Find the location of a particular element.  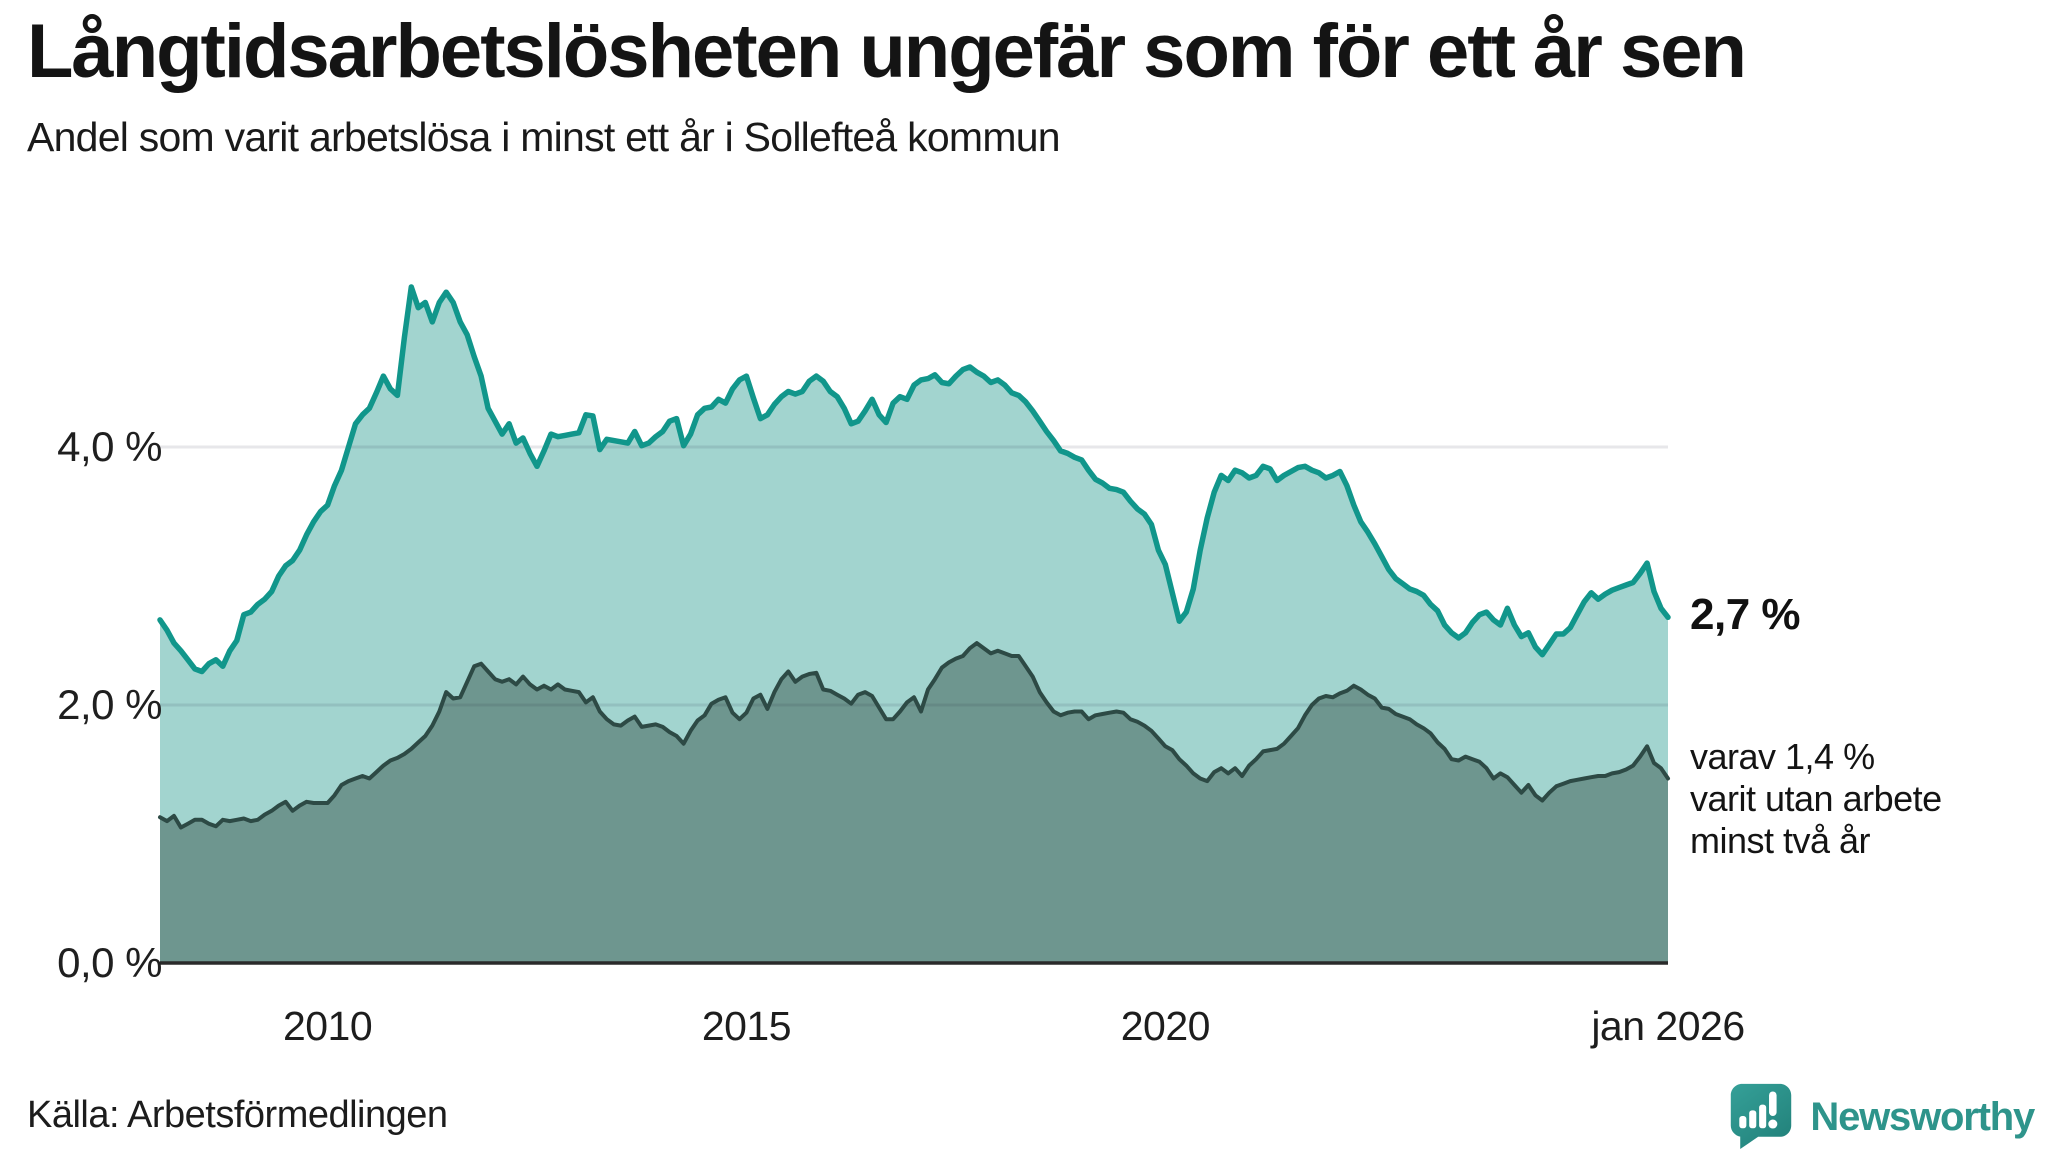

x-tick-label-2015: 2015 is located at coordinates (746, 1026).